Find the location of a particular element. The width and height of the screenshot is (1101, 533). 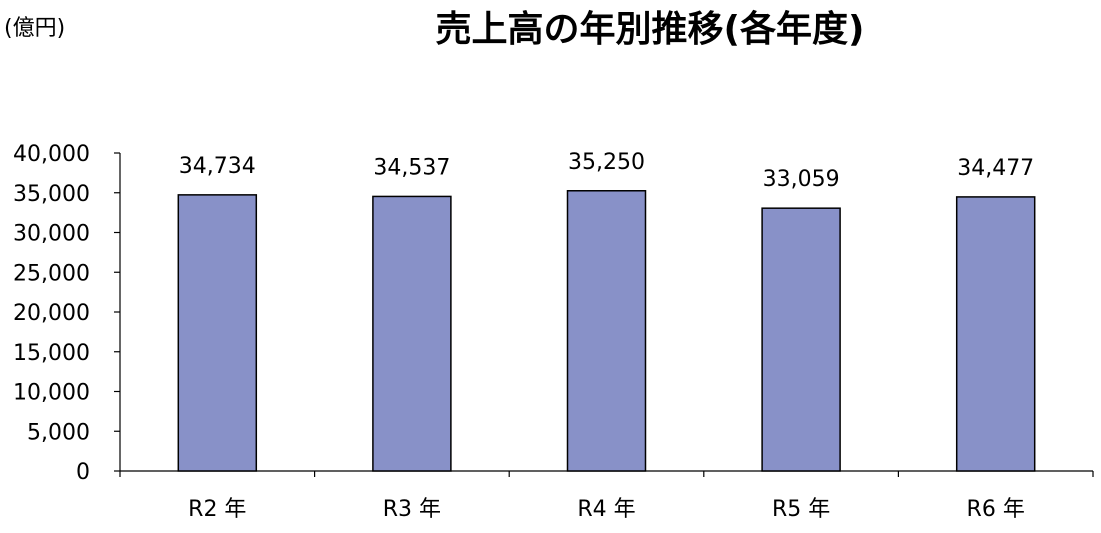

value-labels: 34,734 34,537 35,250 33,059 34,477 is located at coordinates (606, 171).